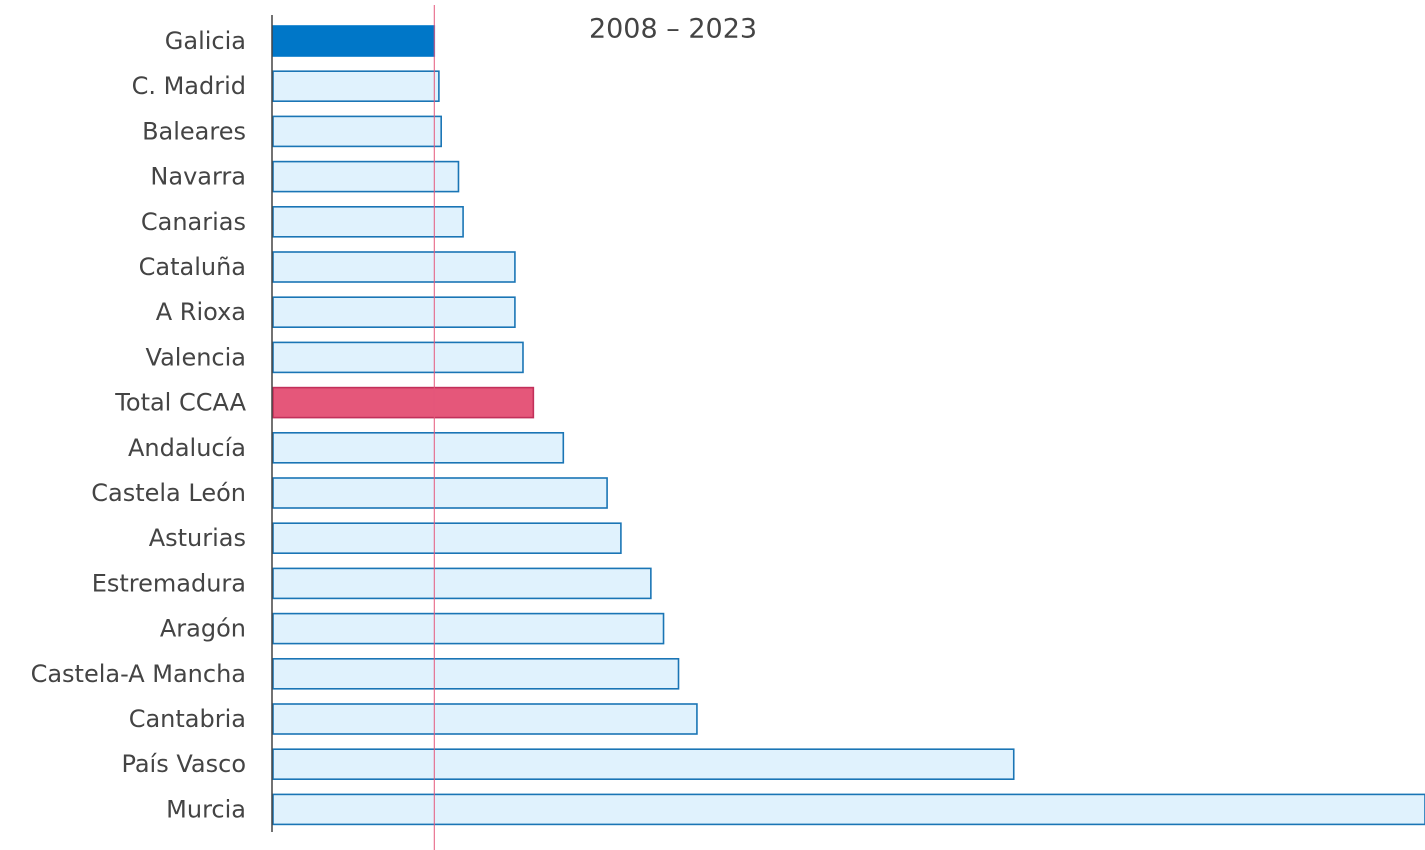 This screenshot has width=1425, height=850. I want to click on category-label: Valencia, so click(196, 357).